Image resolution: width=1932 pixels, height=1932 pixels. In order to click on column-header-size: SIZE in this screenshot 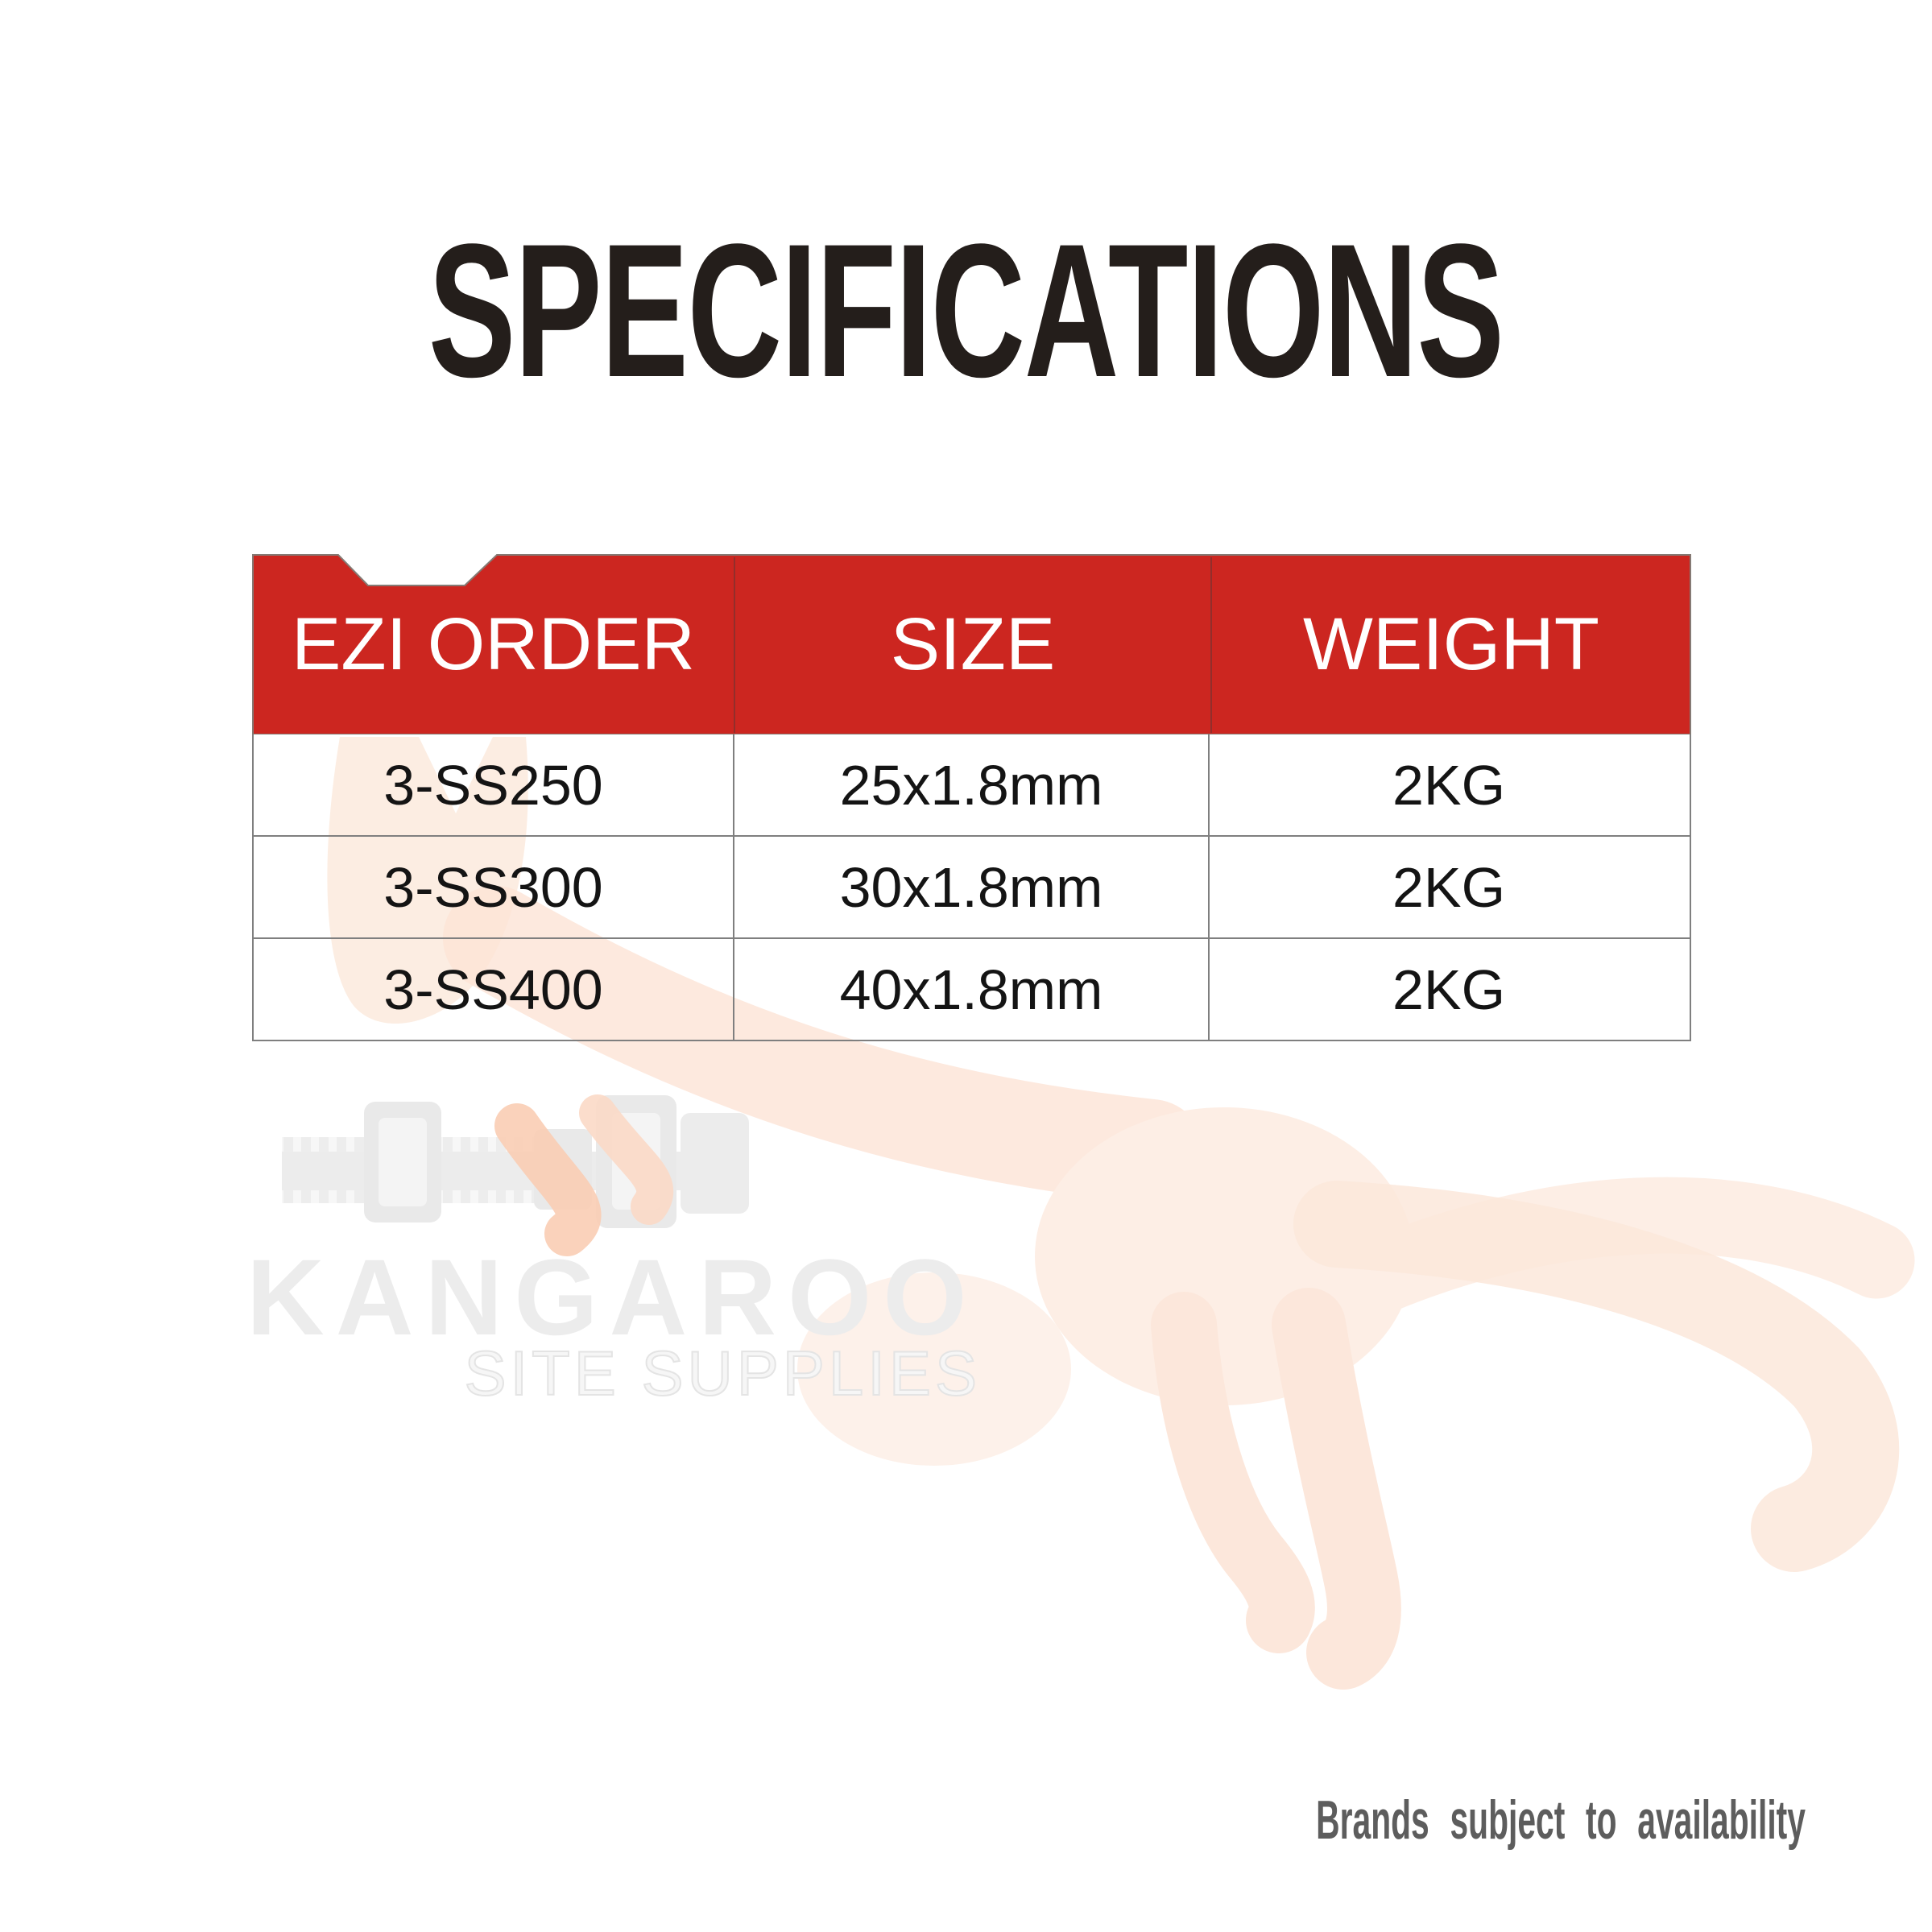, I will do `click(973, 644)`.